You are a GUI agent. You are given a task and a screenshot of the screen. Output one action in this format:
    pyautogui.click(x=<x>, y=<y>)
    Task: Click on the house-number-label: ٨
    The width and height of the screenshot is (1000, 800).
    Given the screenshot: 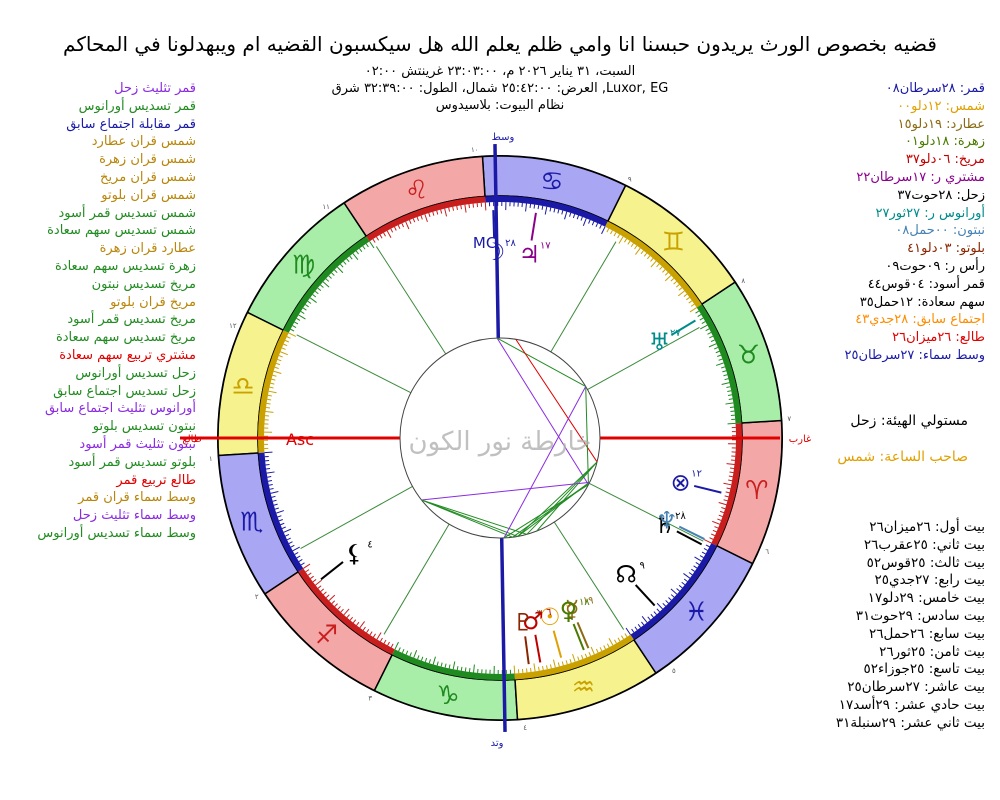 What is the action you would take?
    pyautogui.click(x=743, y=281)
    